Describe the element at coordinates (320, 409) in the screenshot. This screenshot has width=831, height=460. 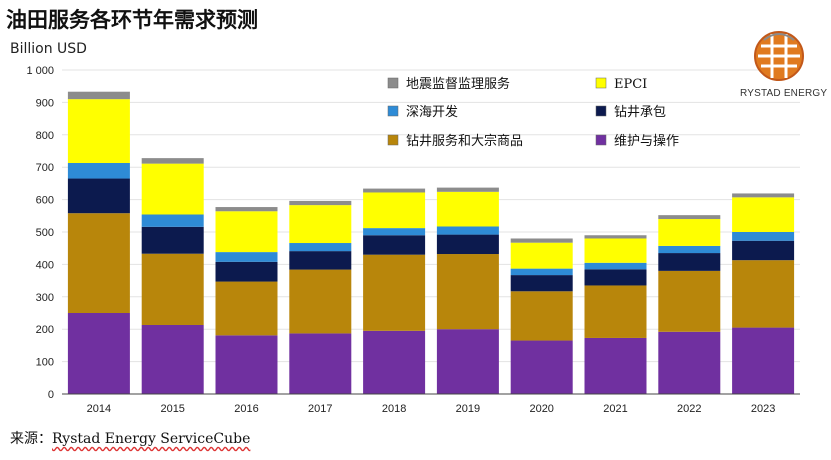
I see `x-tick-label: 2017` at that location.